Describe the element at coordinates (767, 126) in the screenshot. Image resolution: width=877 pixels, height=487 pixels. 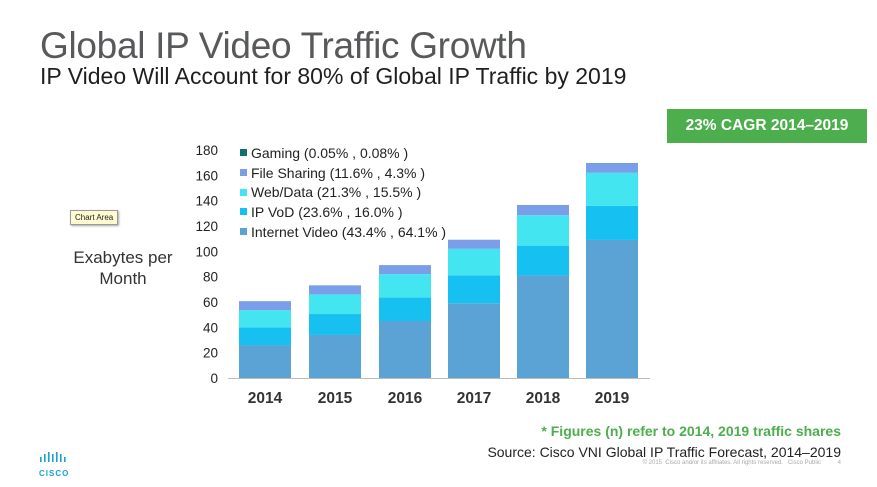
I see `cagr-badge: 23% CAGR 2014–2019` at that location.